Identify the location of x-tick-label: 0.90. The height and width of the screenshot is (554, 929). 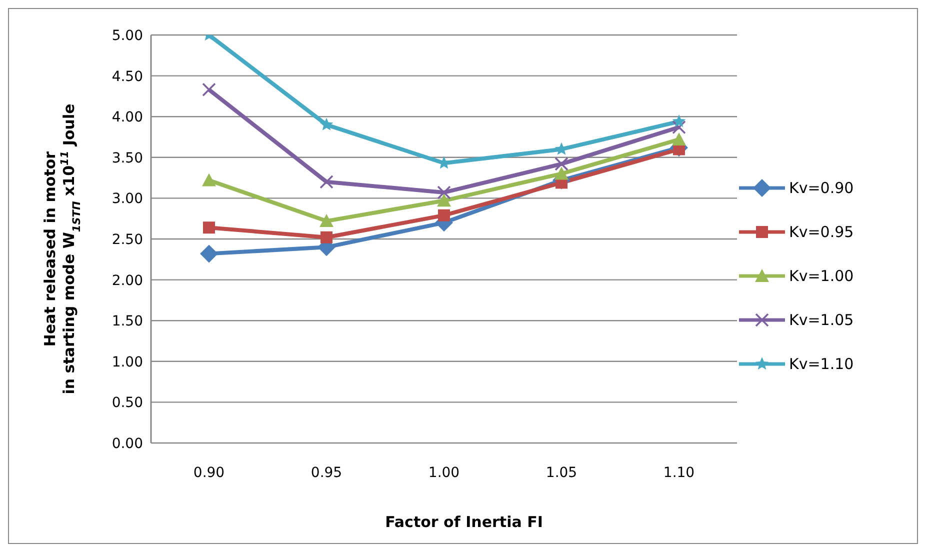
(209, 472).